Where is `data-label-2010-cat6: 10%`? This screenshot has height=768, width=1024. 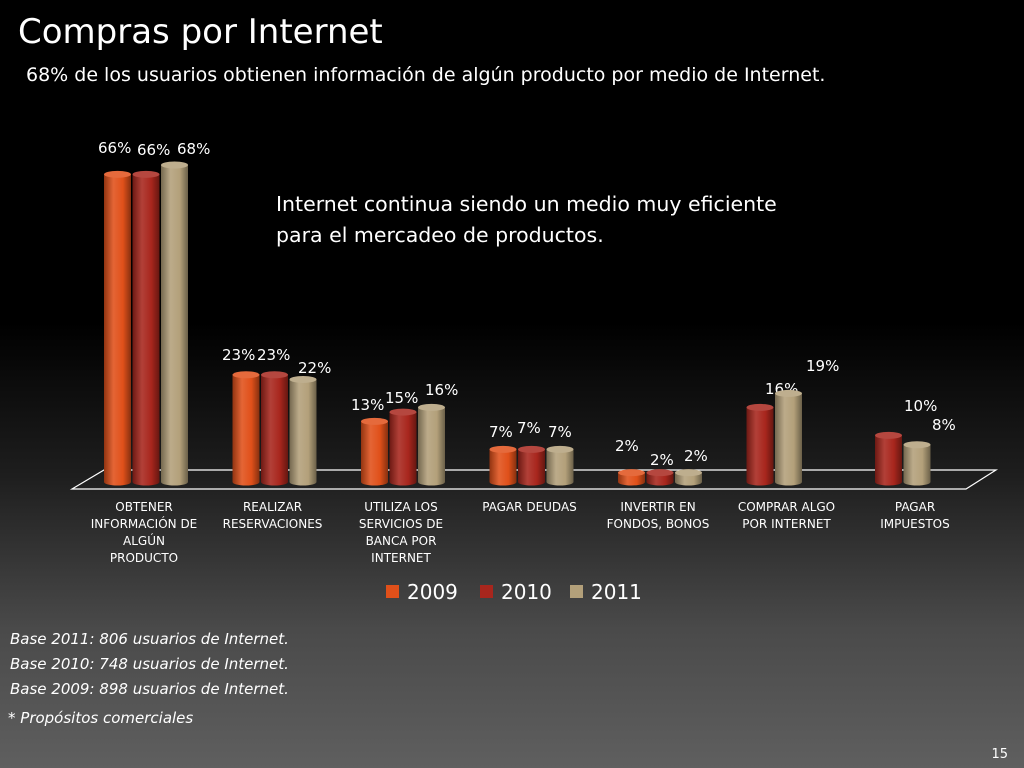 data-label-2010-cat6: 10% is located at coordinates (920, 406).